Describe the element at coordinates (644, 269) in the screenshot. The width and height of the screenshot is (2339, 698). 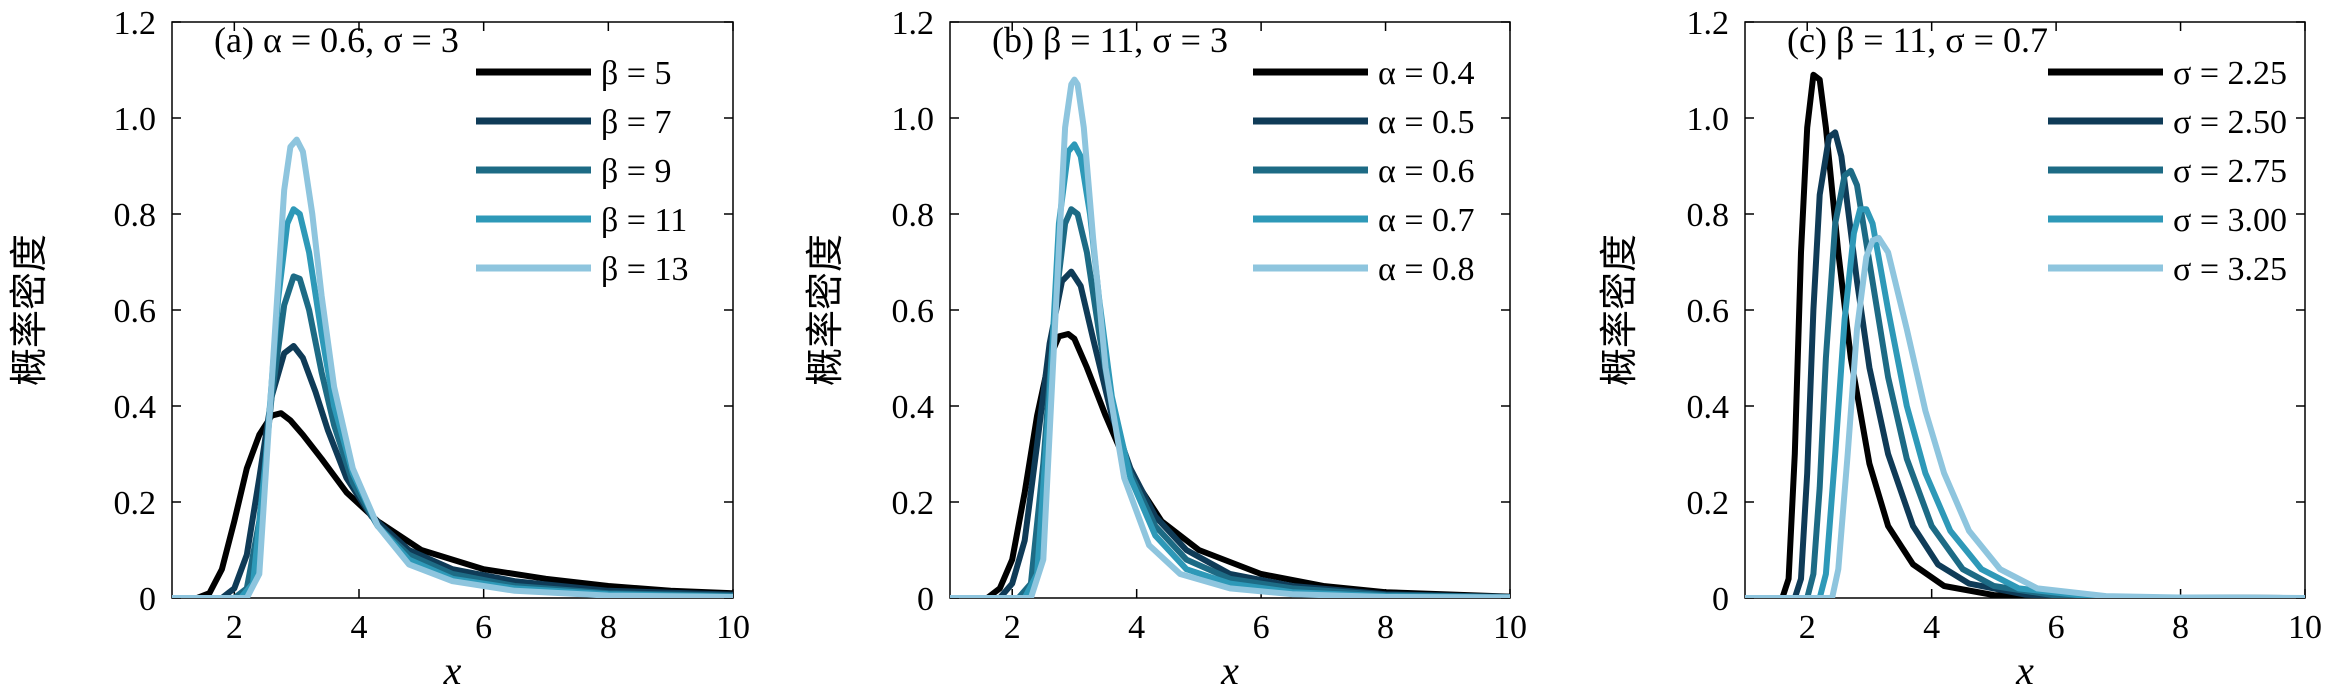
I see `legend-label: β = 13` at that location.